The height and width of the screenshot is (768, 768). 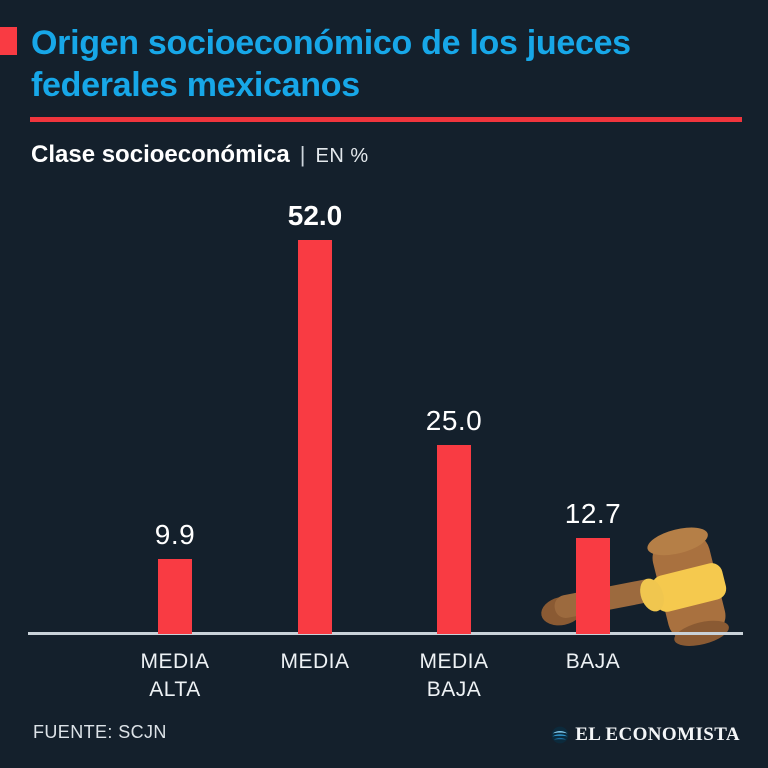 What do you see at coordinates (175, 417) in the screenshot?
I see `bar-group-media-alta: 9.9` at bounding box center [175, 417].